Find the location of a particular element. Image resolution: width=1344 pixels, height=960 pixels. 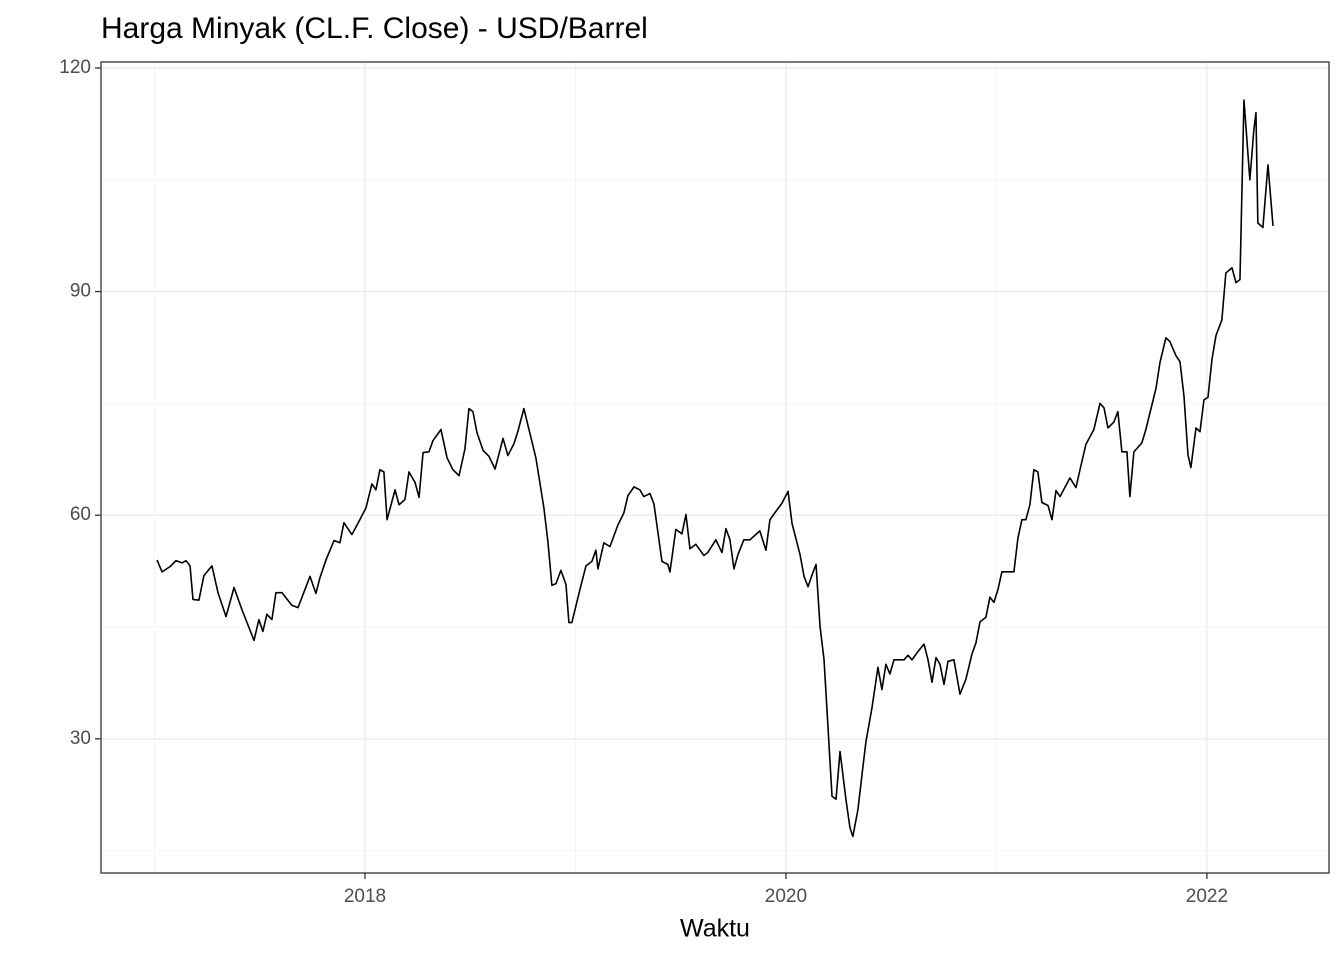

chart-title: Harga Minyak (CL.F. Close) - USD/Barrel is located at coordinates (374, 28).